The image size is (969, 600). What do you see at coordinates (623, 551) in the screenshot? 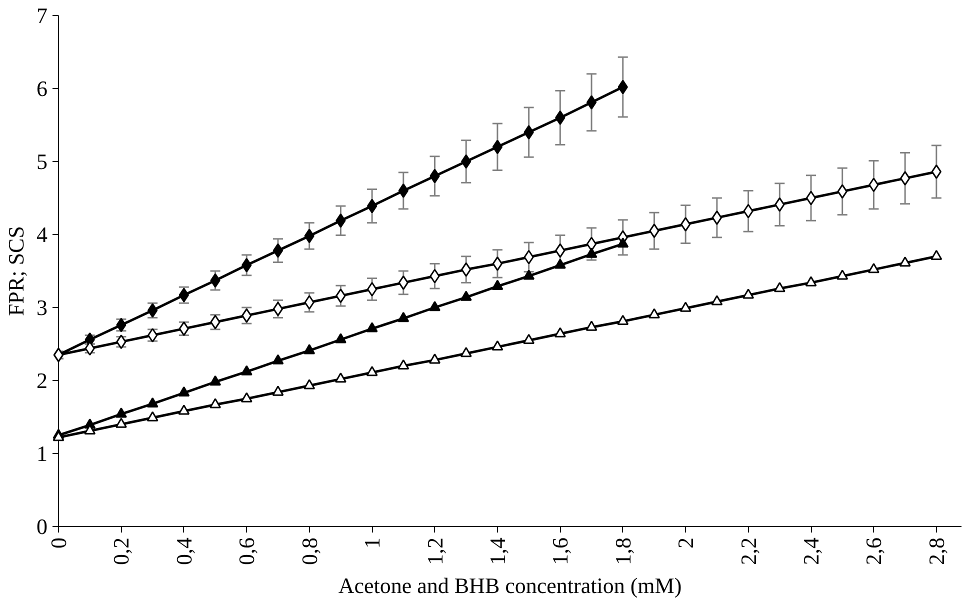
I see `x-tick-label: 1,8` at bounding box center [623, 551].